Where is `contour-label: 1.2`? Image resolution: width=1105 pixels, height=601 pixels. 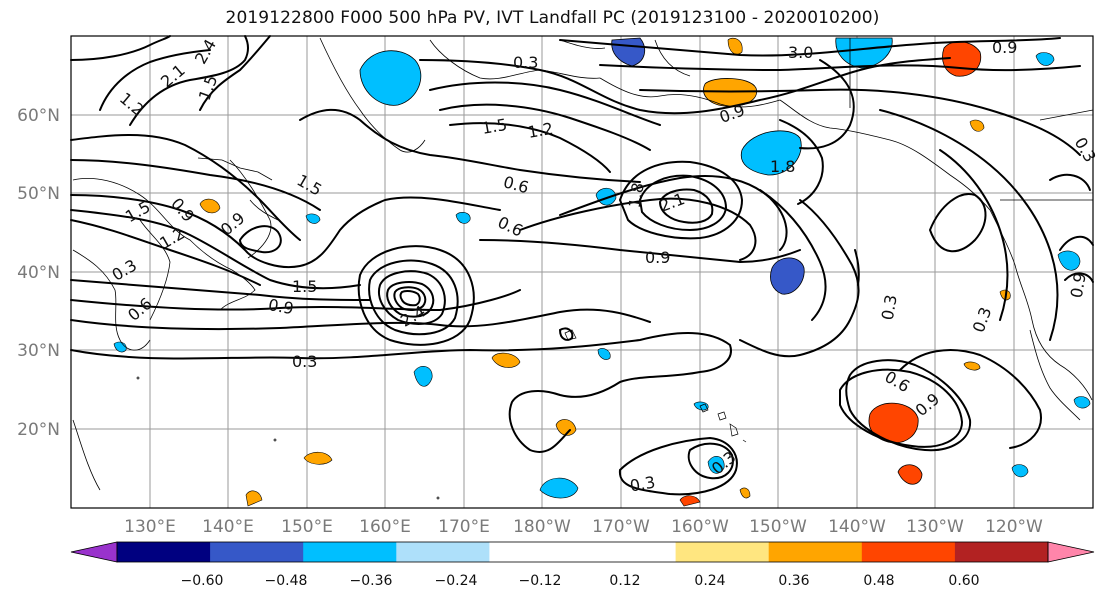
contour-label: 1.2 is located at coordinates (540, 130).